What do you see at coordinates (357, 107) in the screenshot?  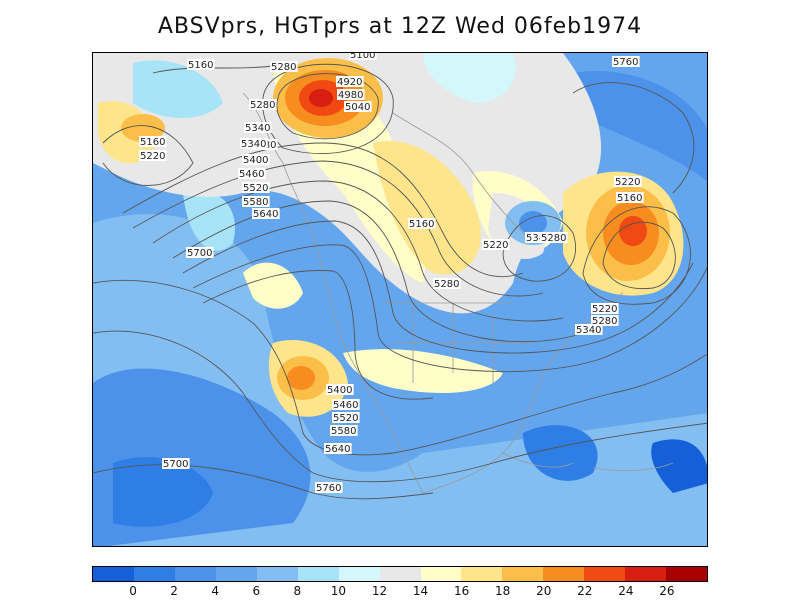 I see `svg-text: 5040` at bounding box center [357, 107].